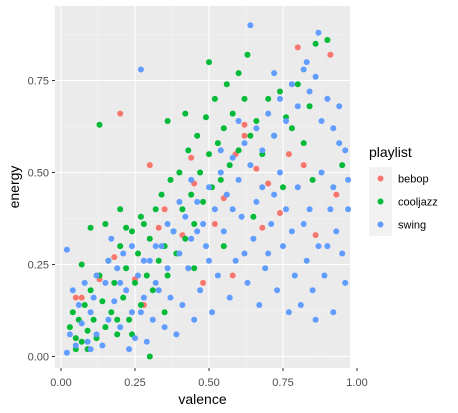  Describe the element at coordinates (282, 383) in the screenshot. I see `x-tick-label: 0.75` at that location.